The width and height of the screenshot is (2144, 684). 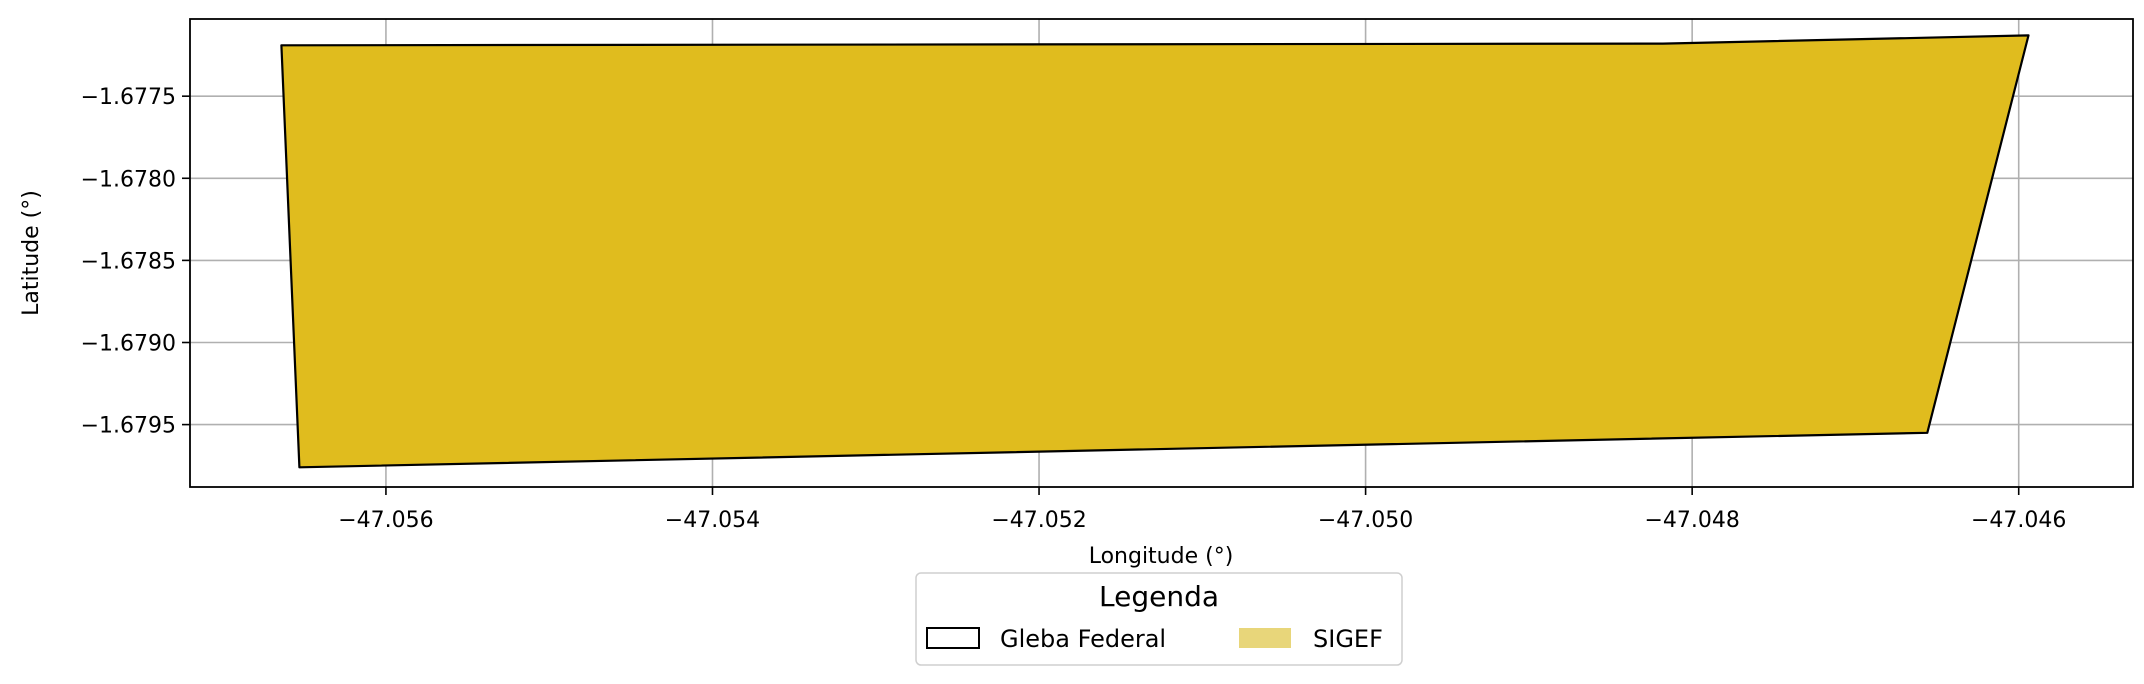 What do you see at coordinates (1159, 619) in the screenshot?
I see `legend: Legenda Gleba Federal SIGEF` at bounding box center [1159, 619].